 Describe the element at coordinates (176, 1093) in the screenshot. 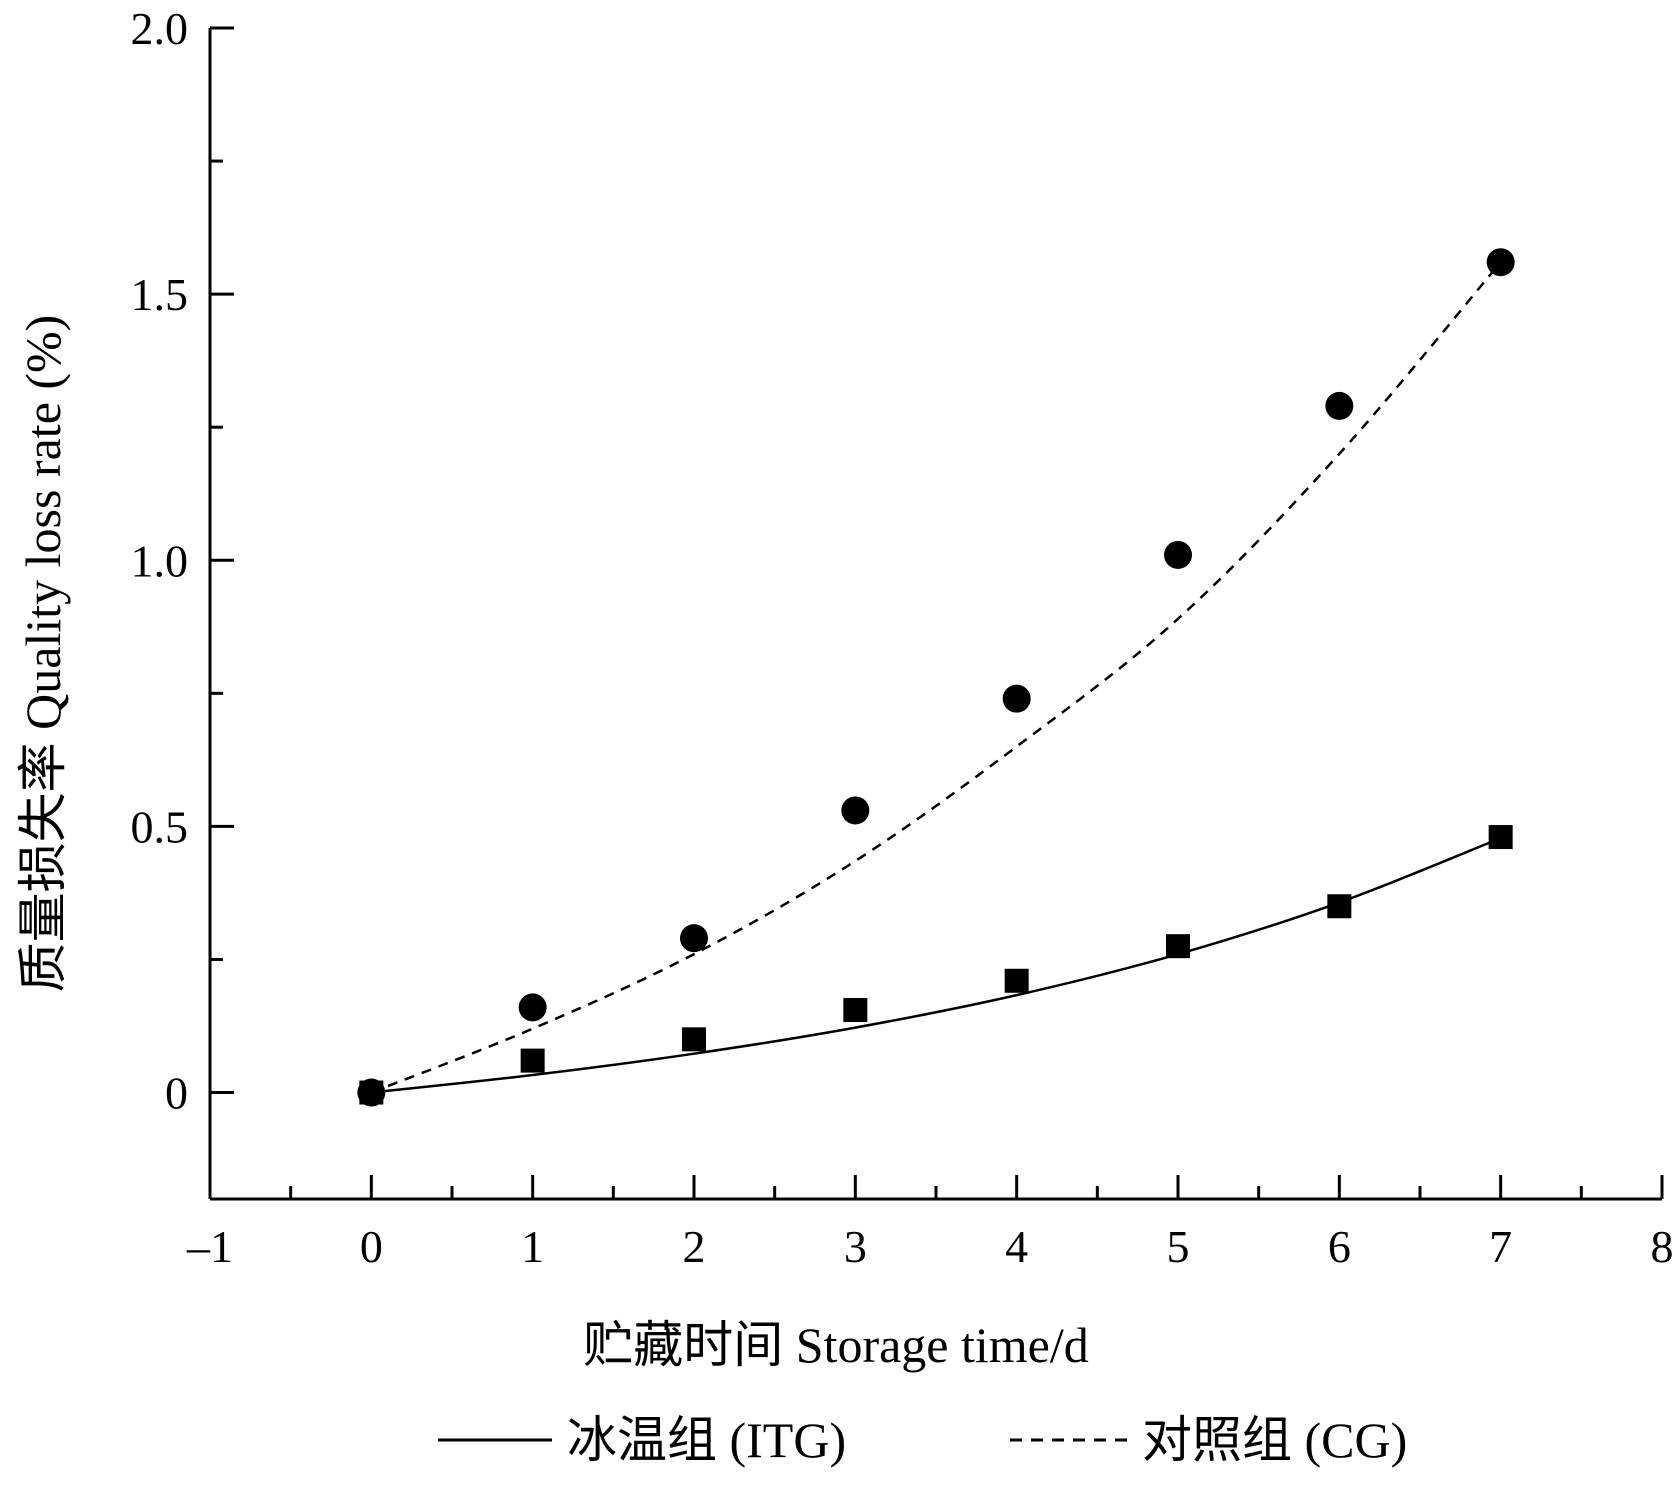

I see `y-tick-label: 0` at that location.